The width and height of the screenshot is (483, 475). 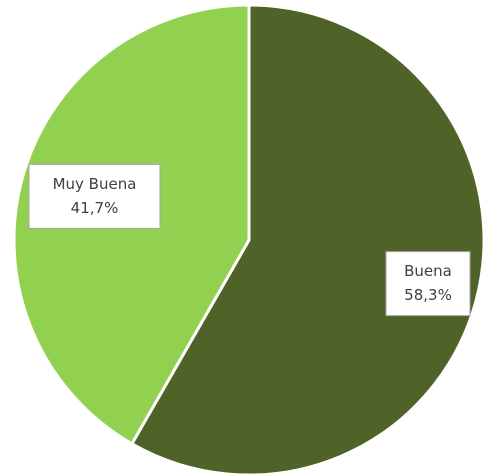 I want to click on slice-label: Muy Buena, so click(x=95, y=184).